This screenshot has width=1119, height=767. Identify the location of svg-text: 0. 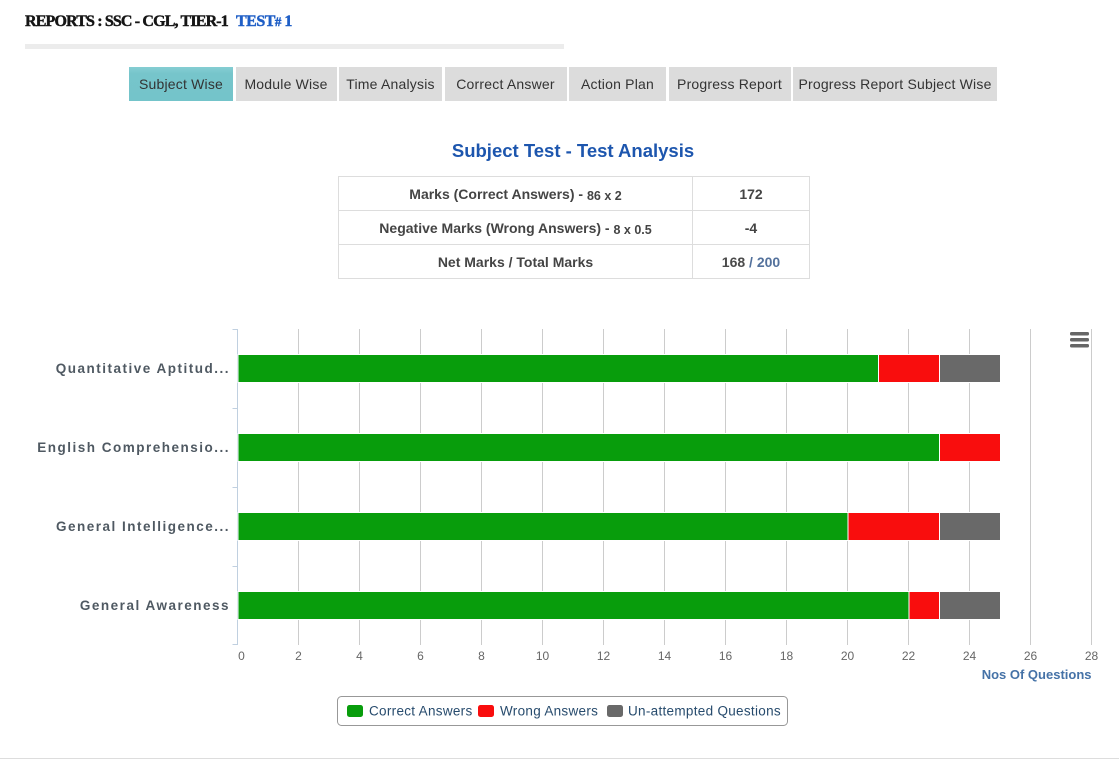
(241, 656).